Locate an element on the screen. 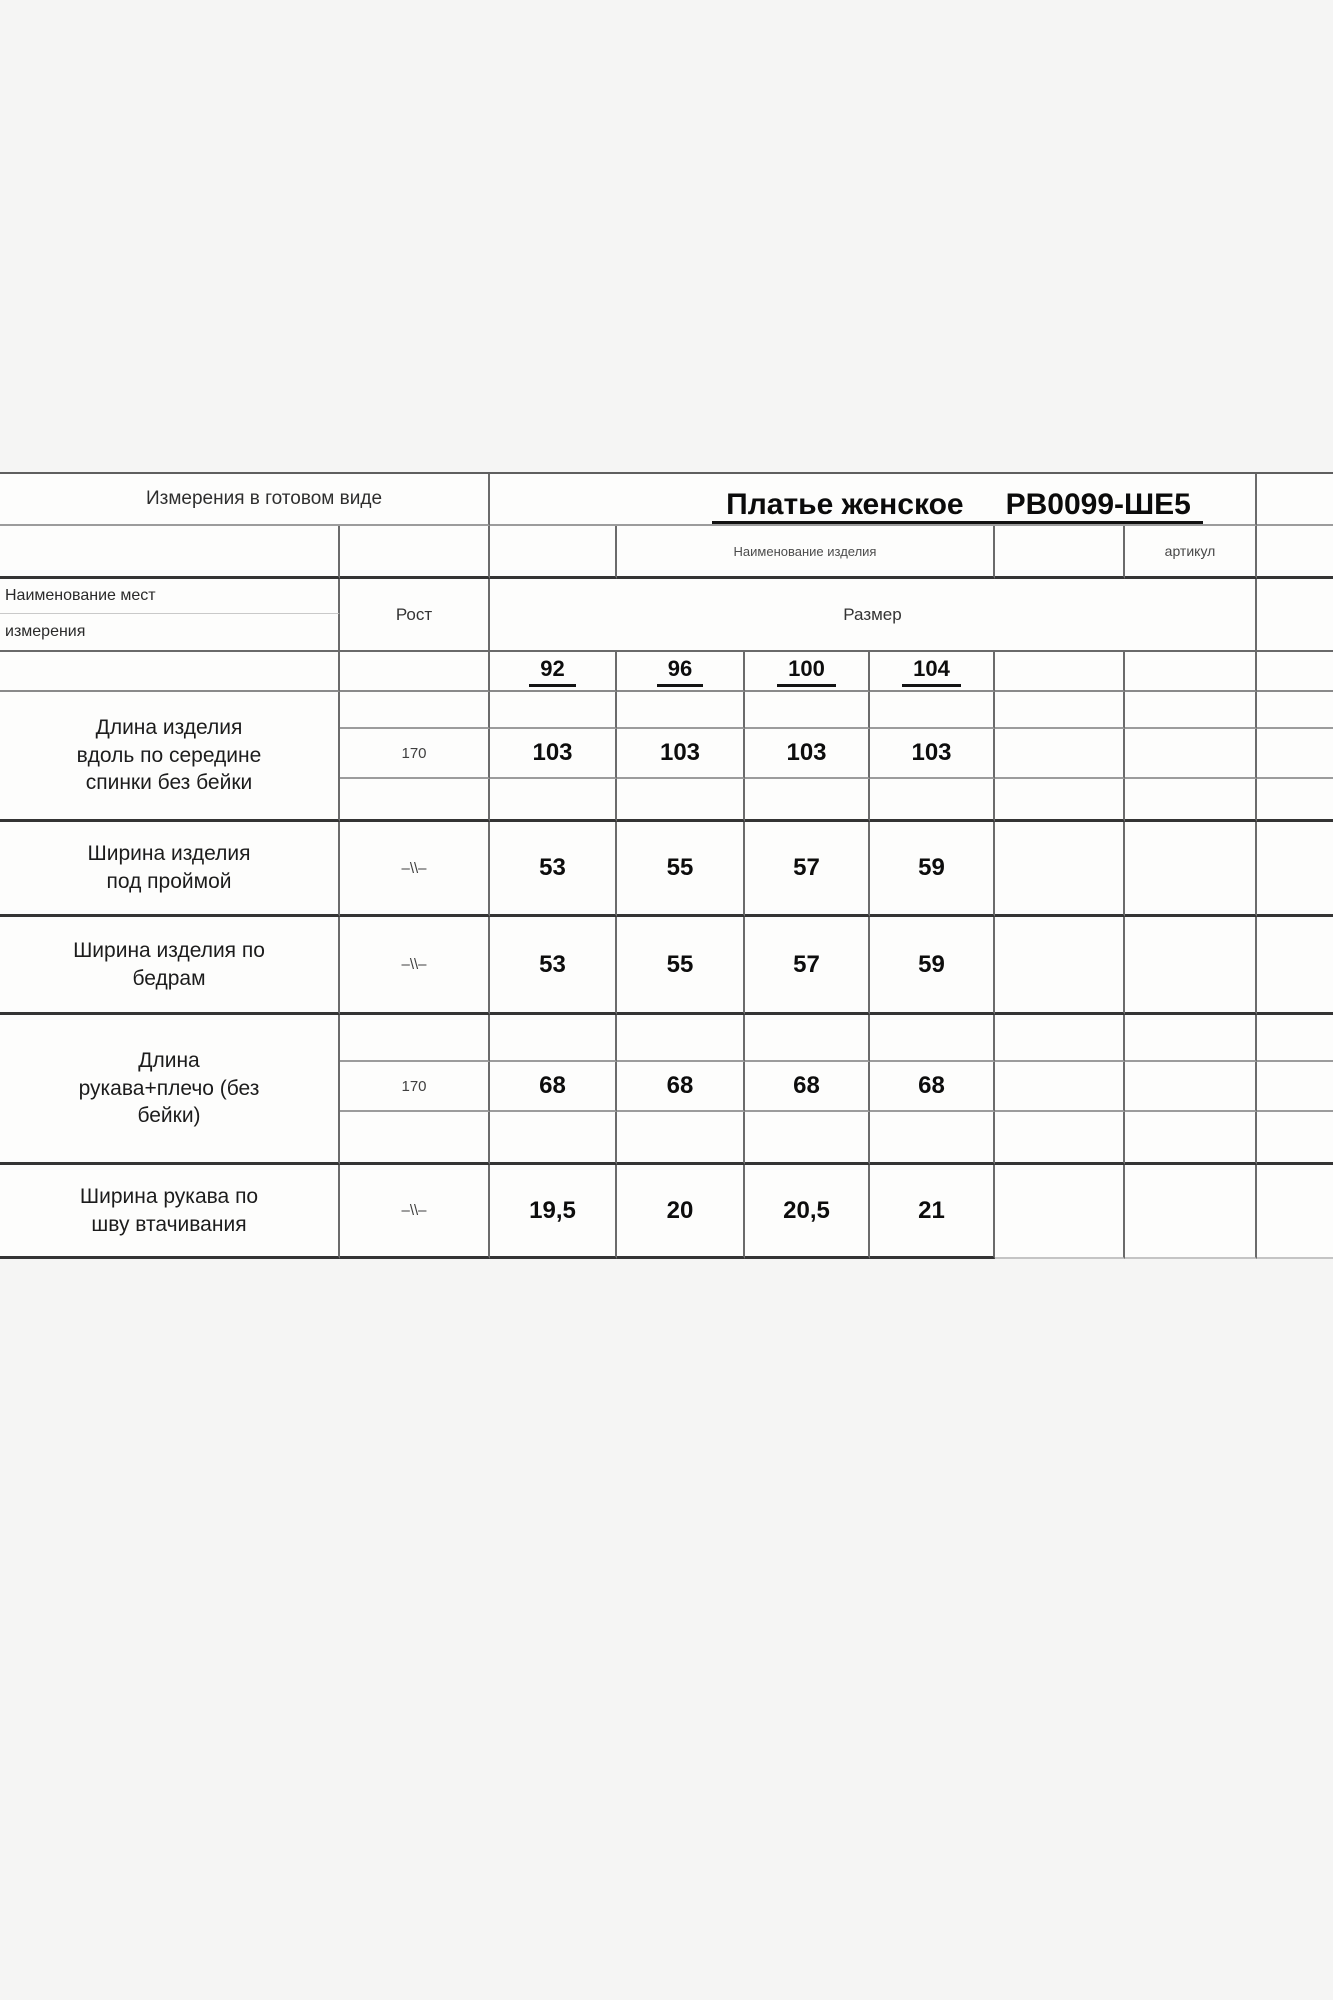  row-header-line2: измерения is located at coordinates (170, 633).